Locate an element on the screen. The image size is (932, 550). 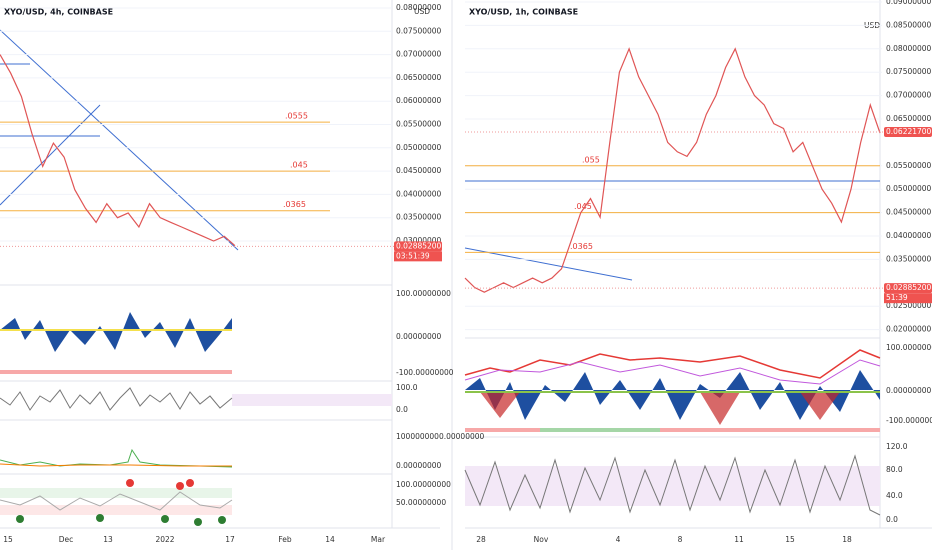
price-tick-label: 0.06000000 is located at coordinates (419, 100).